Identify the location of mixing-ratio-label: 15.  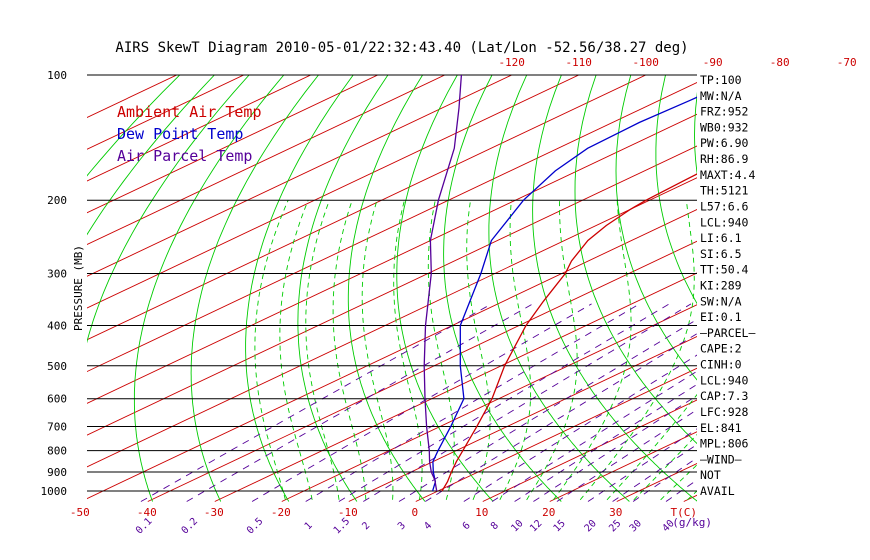
(560, 526).